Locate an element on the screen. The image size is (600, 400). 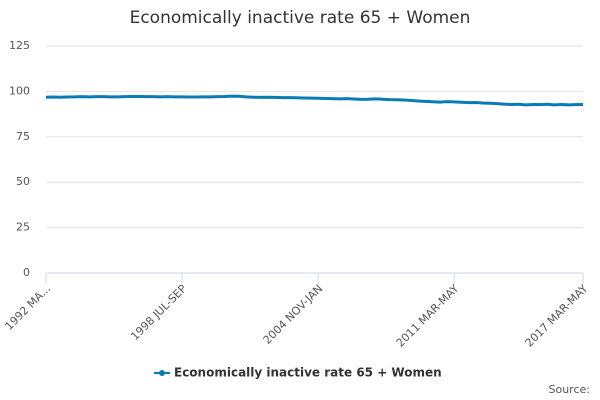
data-line is located at coordinates (314, 100).